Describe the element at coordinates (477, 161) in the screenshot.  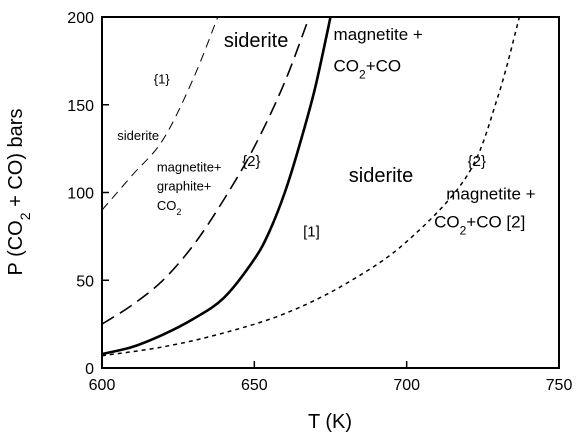
I see `annotation-label-brace-2b: {2}` at that location.